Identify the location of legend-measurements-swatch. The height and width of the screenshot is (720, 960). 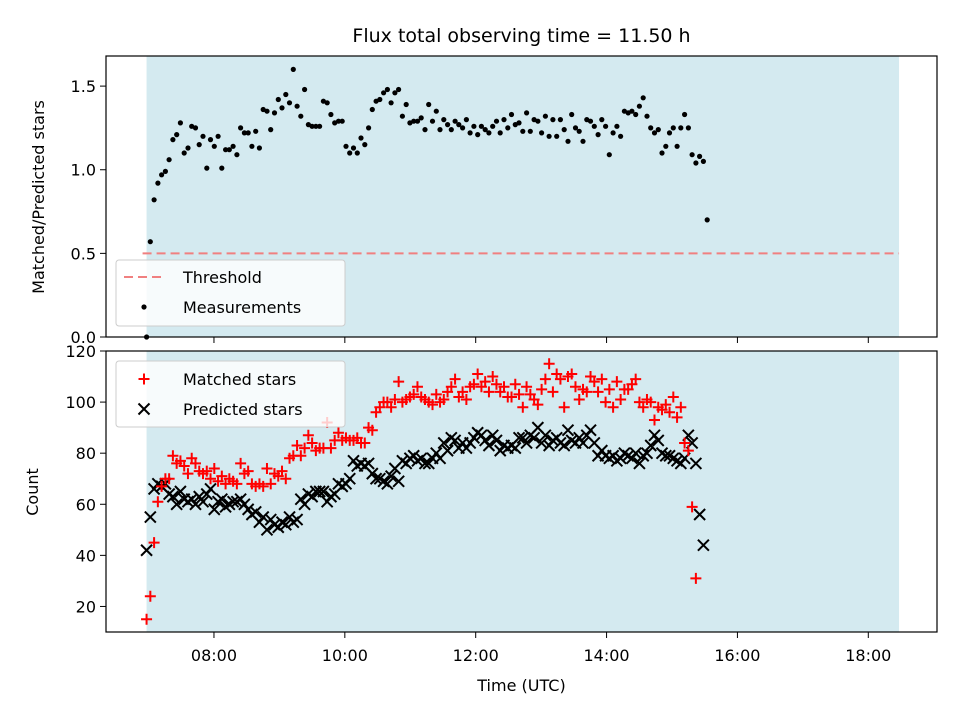
(144, 307).